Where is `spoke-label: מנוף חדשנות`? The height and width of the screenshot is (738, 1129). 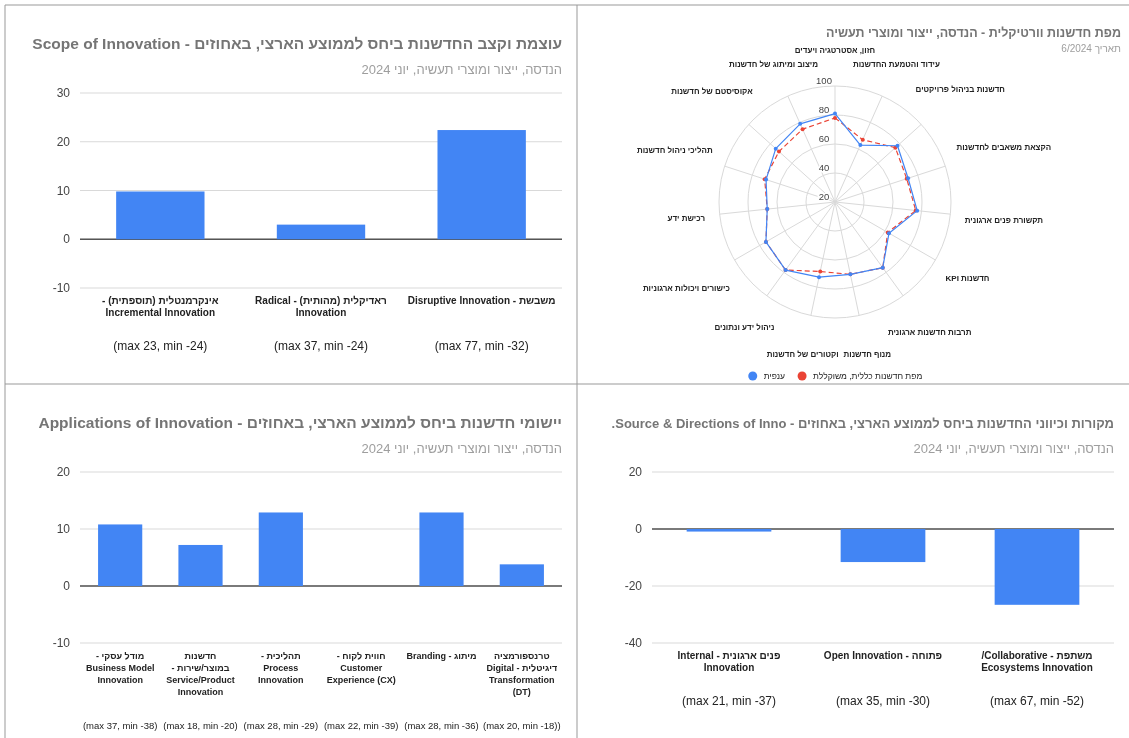
spoke-label: מנוף חדשנות is located at coordinates (867, 354).